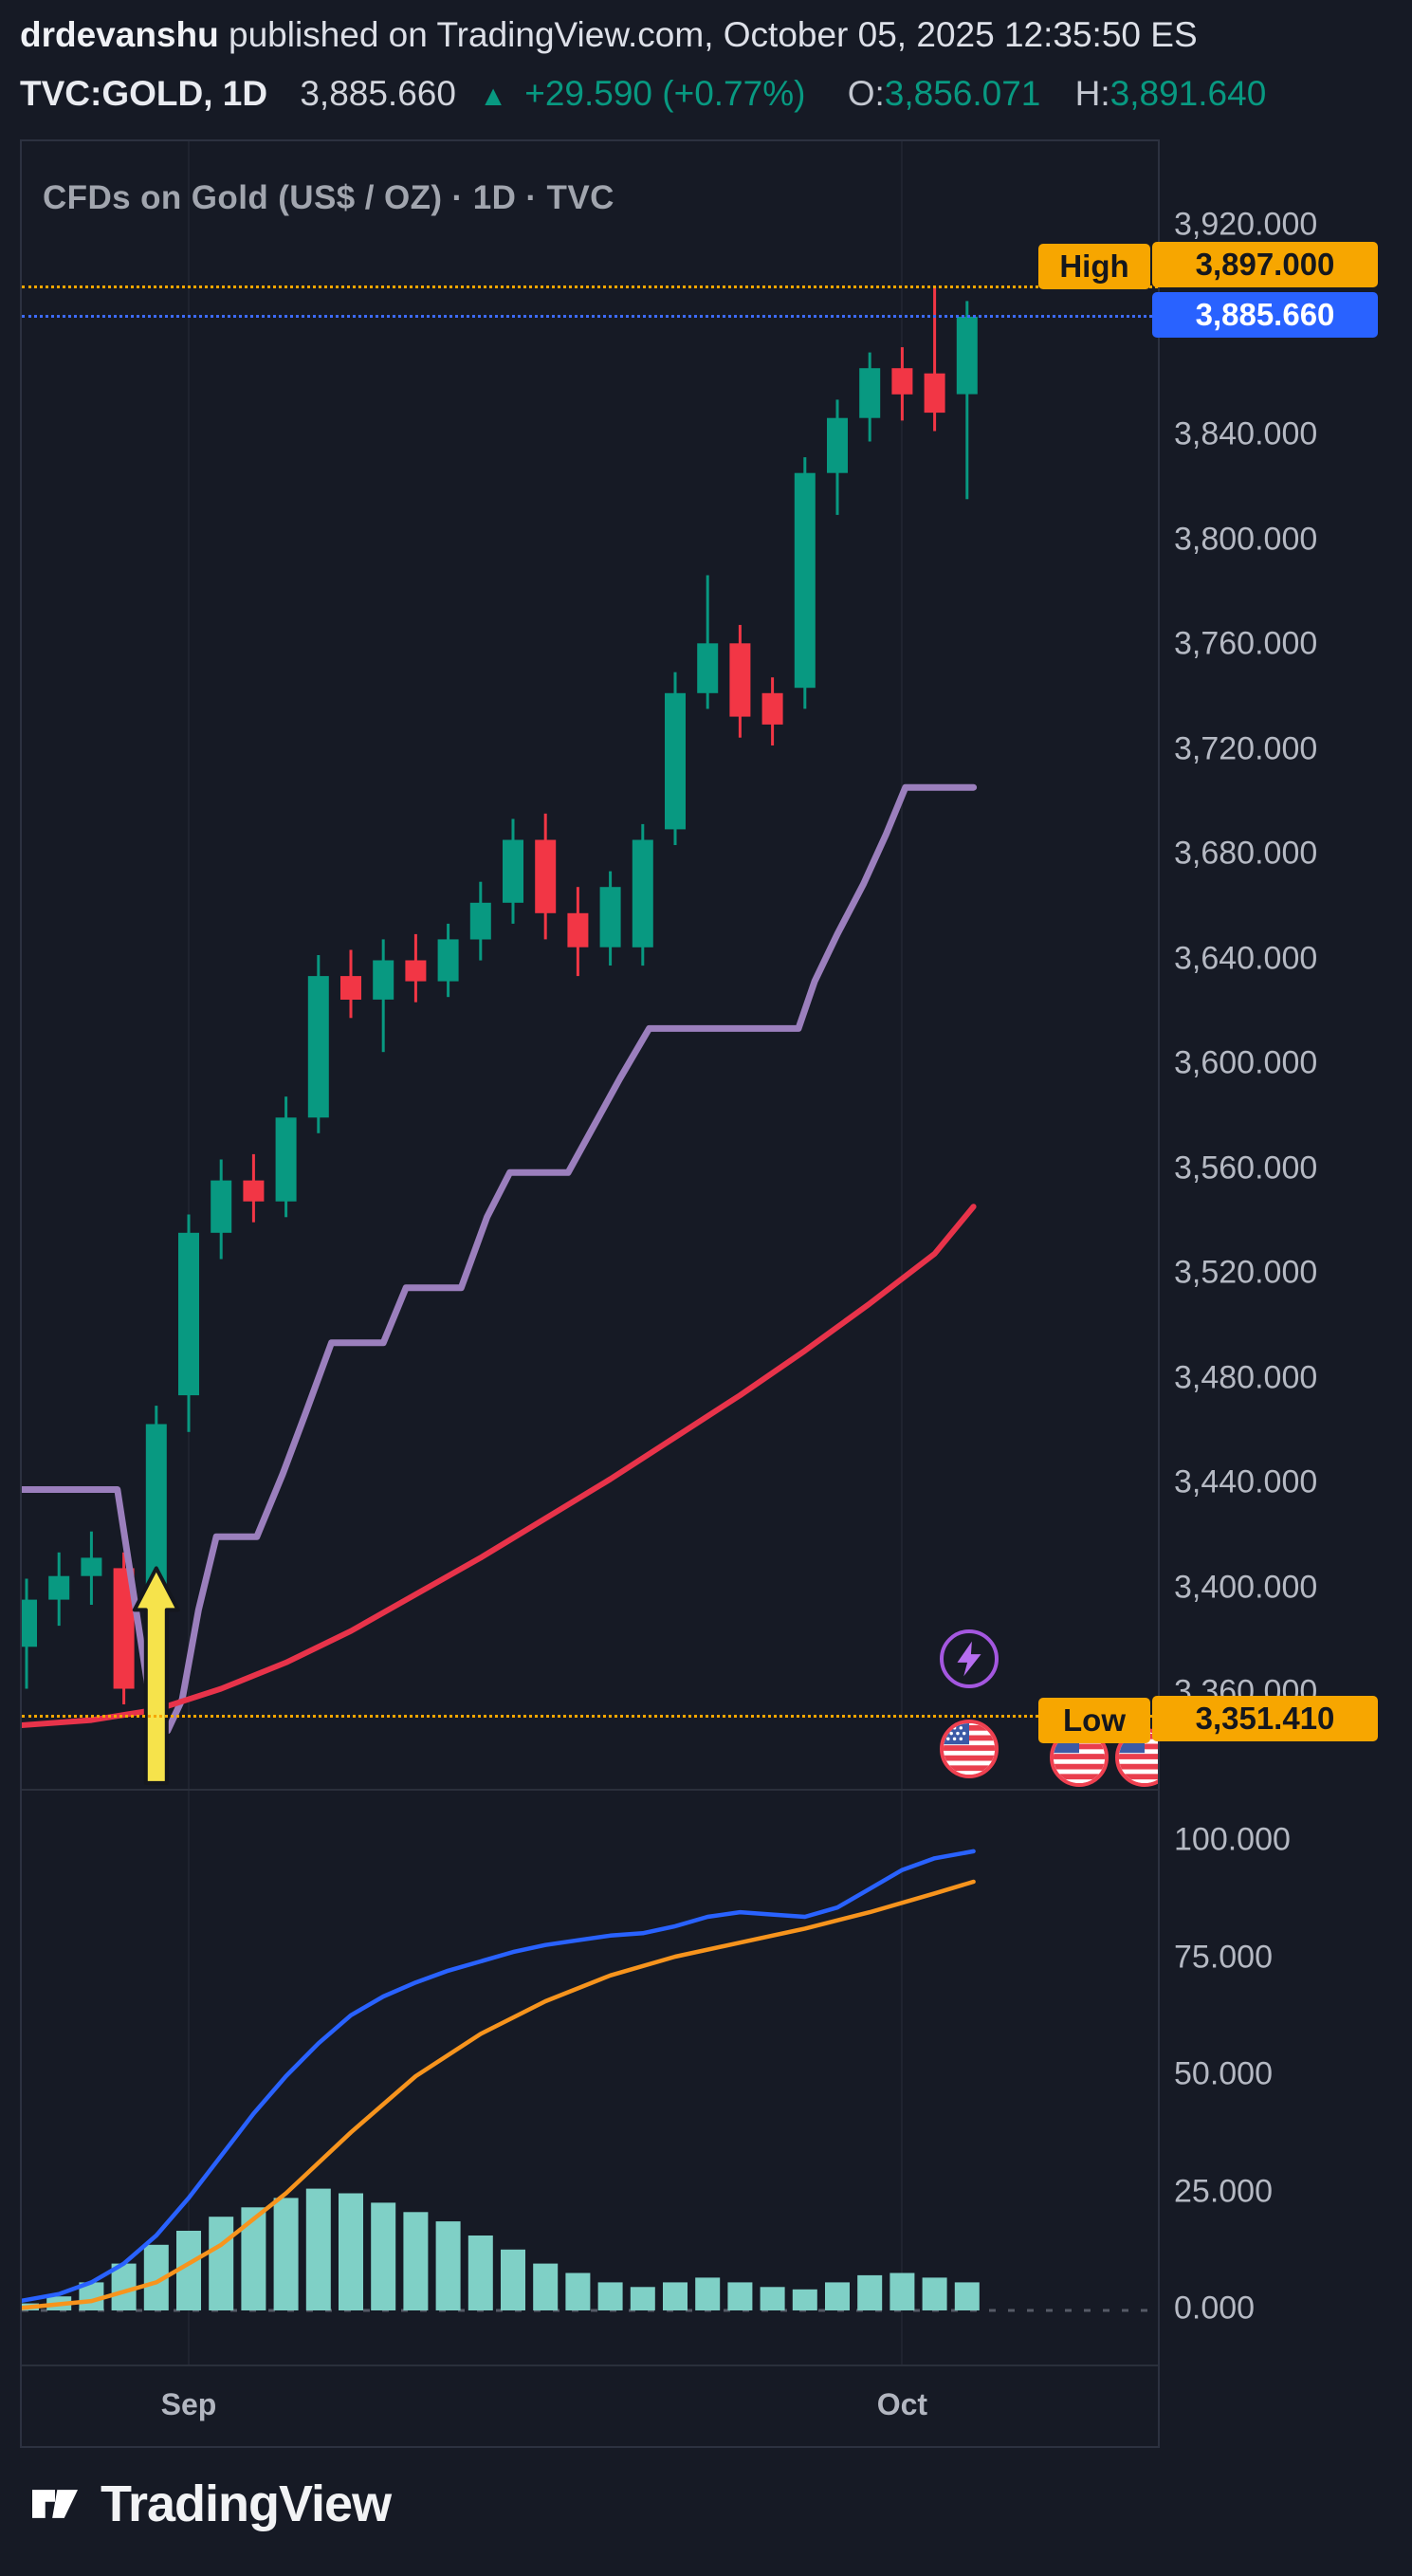 The width and height of the screenshot is (1412, 2576). I want to click on tradingview-brand-link: TradingView, so click(208, 2504).